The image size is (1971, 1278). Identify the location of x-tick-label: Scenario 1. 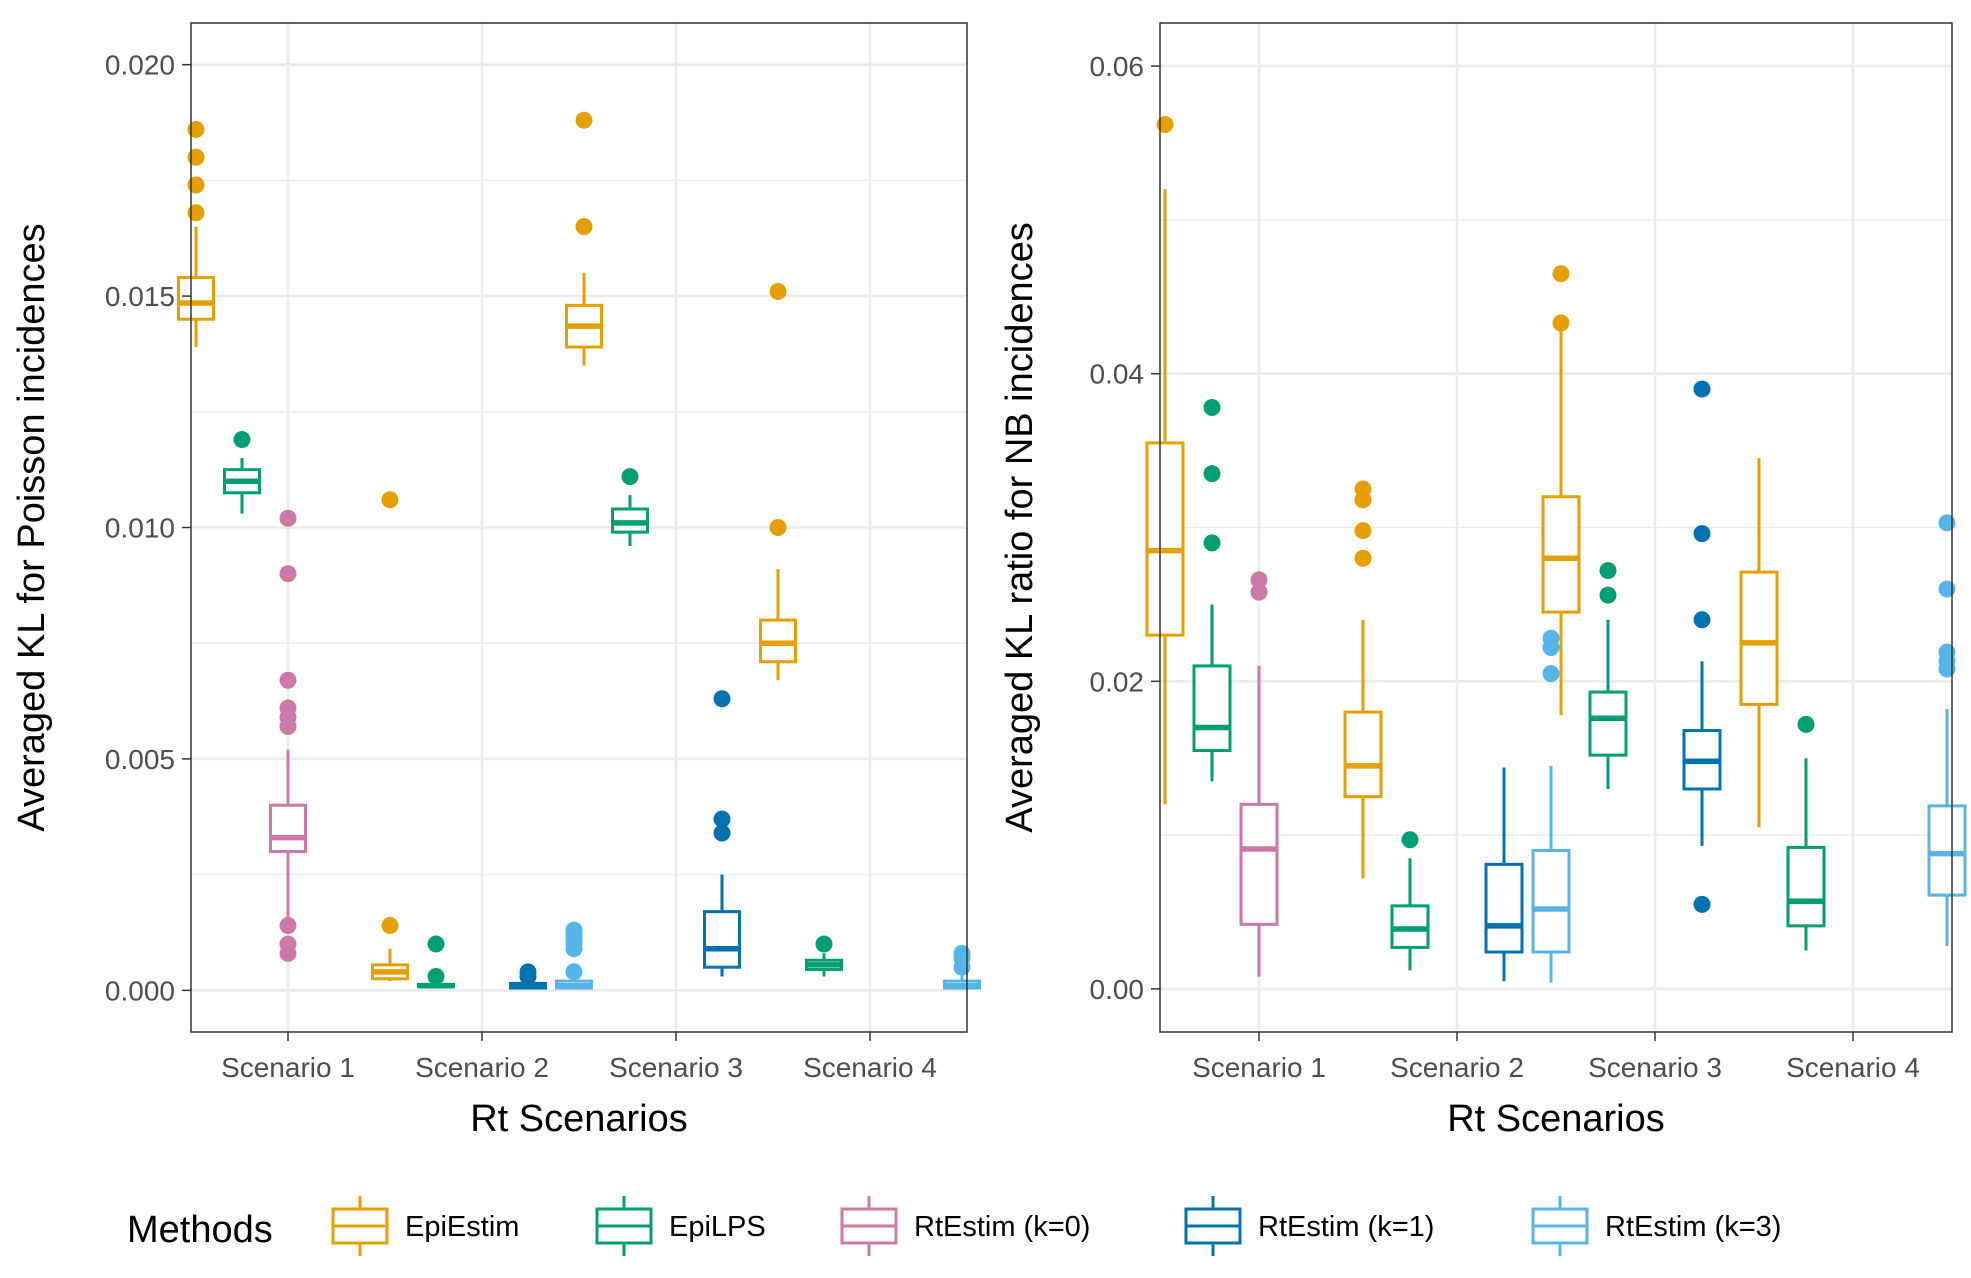
(1259, 1067).